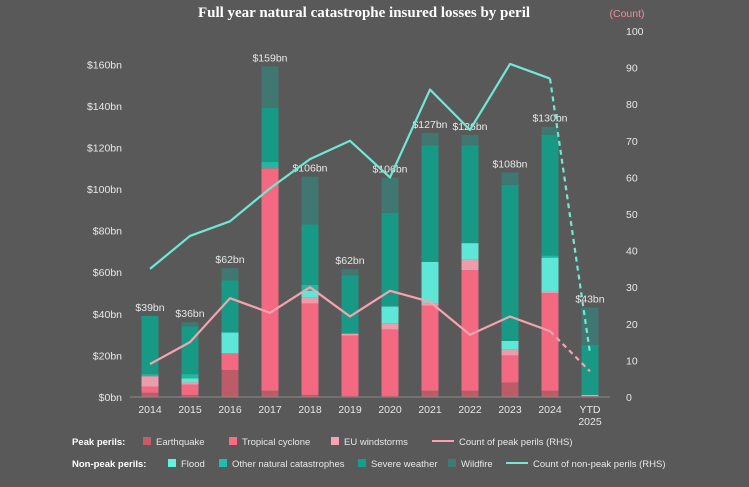  Describe the element at coordinates (549, 119) in the screenshot. I see `bar-total-label: $130bn` at that location.